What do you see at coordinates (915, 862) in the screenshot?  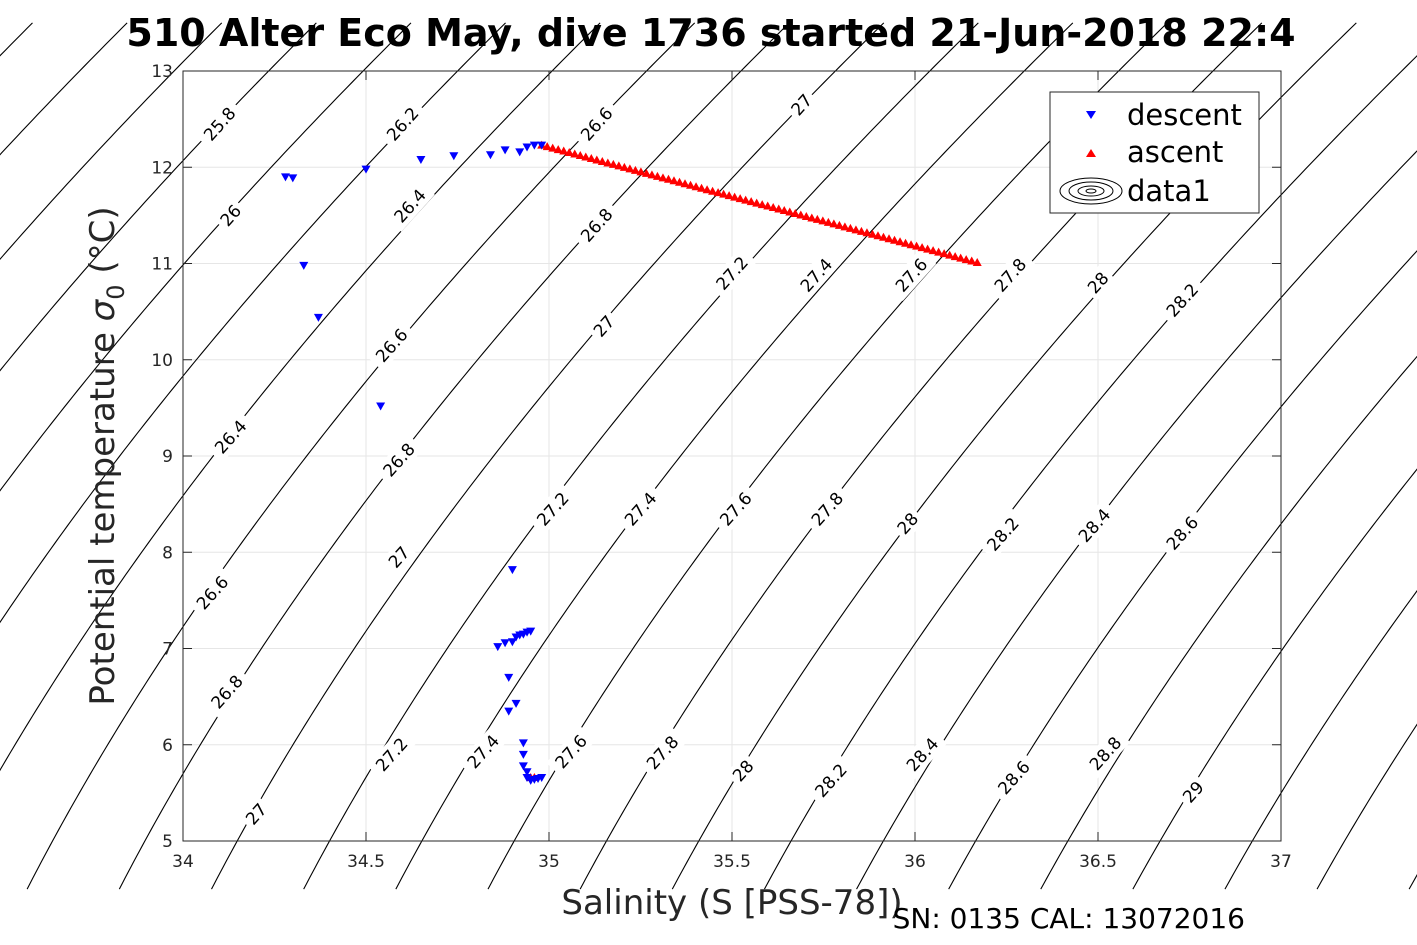 I see `x-tick-label: 36` at bounding box center [915, 862].